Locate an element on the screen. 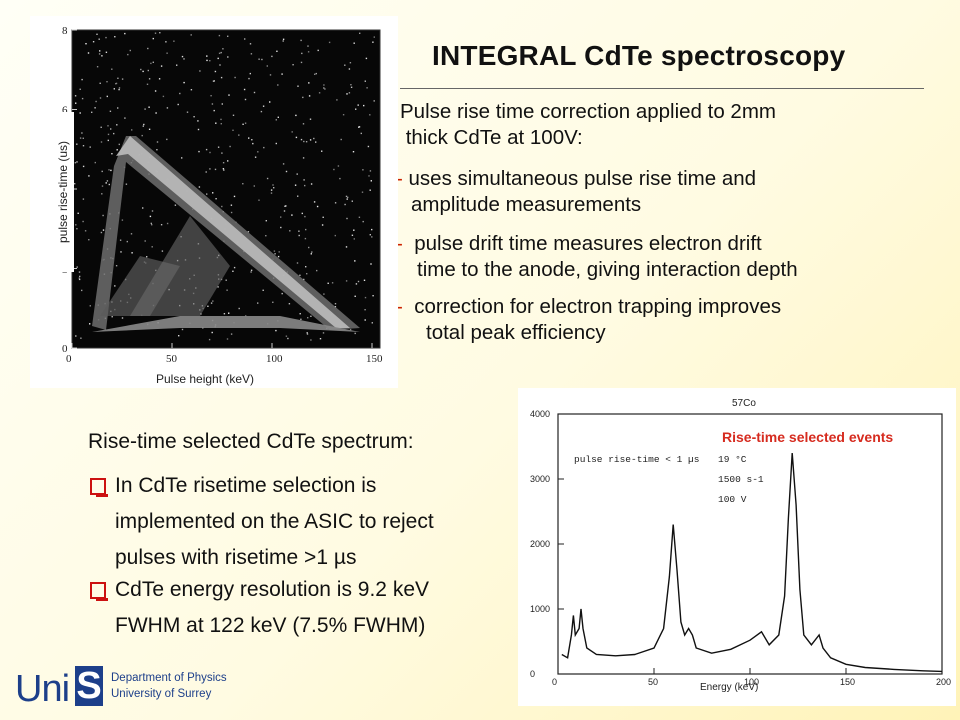 This screenshot has width=960, height=720. scatter-x-tick-label: 150 is located at coordinates (374, 359).